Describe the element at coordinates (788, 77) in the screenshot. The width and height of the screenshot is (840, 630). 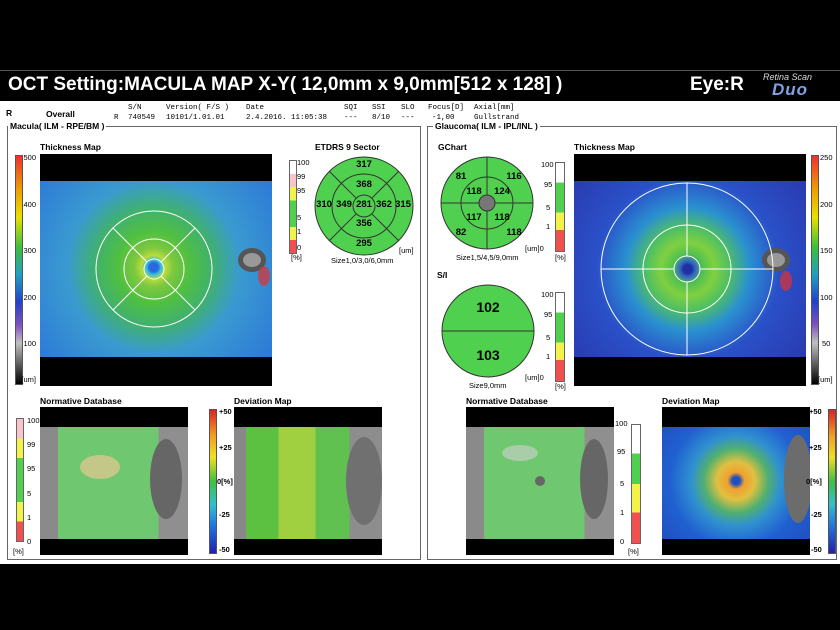
I see `brand-subtitle: Retina Scan` at that location.